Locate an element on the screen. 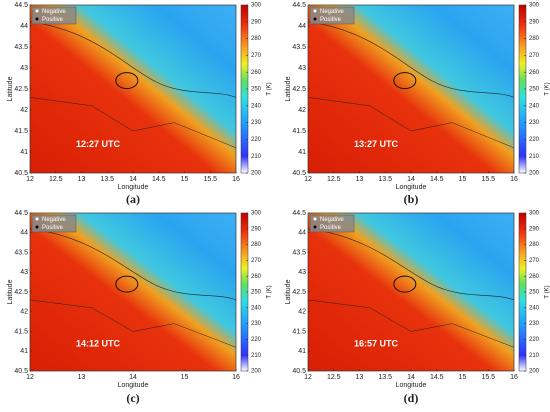  satellite-image is located at coordinates (133, 292).